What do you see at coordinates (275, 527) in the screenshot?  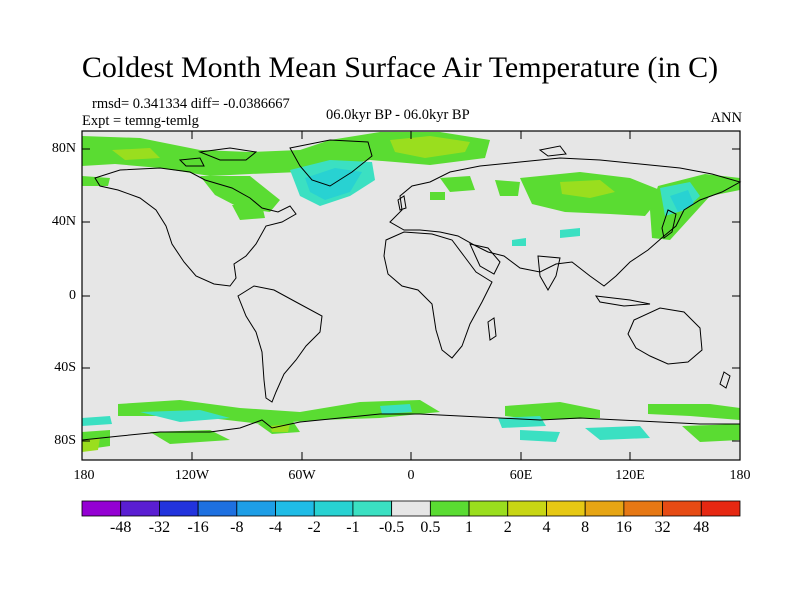 I see `colorbar-label: -4` at bounding box center [275, 527].